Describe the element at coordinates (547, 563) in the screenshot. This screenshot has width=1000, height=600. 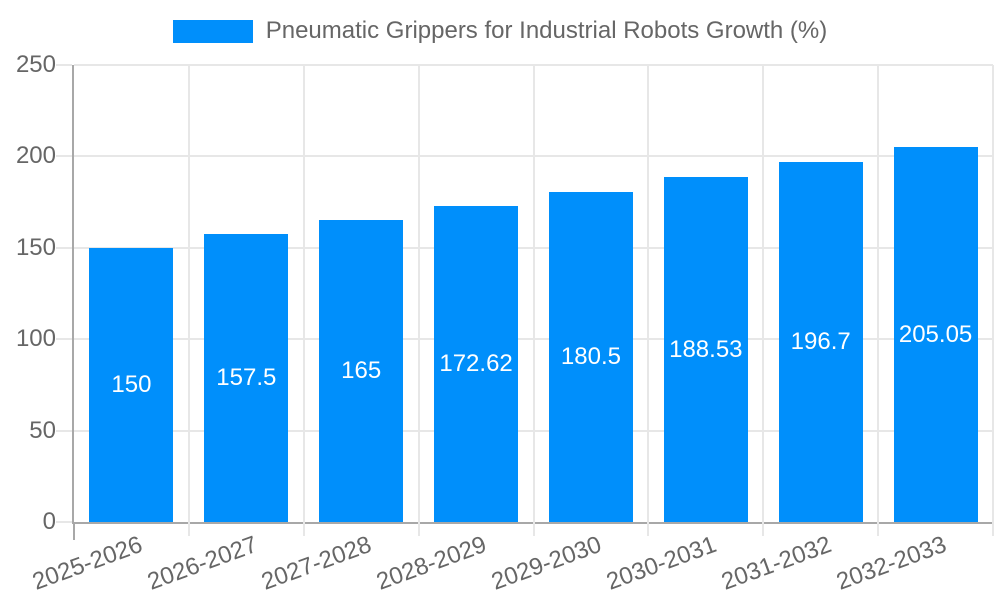
I see `x-axis-label-2029-2030: 2029-2030` at that location.